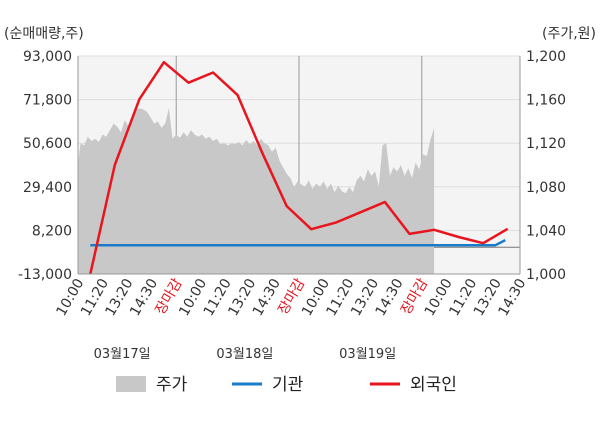 This screenshot has width=600, height=428. Describe the element at coordinates (546, 57) in the screenshot. I see `right-tick-label: 1,200` at that location.